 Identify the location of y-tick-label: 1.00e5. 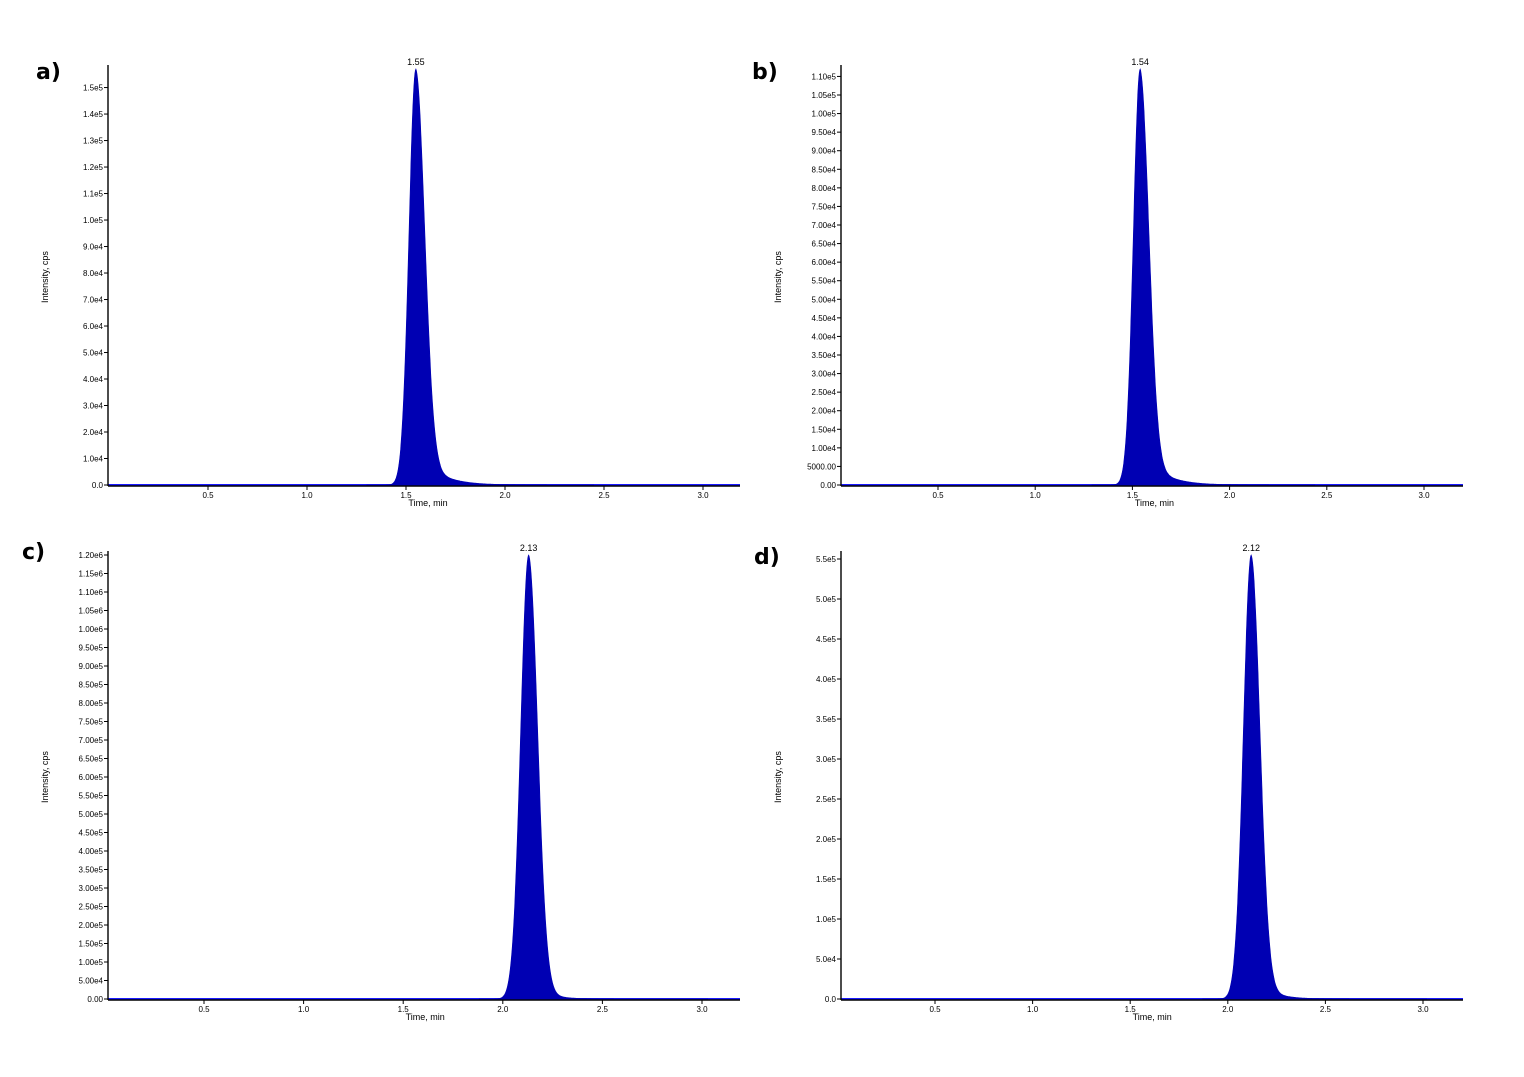
(824, 114).